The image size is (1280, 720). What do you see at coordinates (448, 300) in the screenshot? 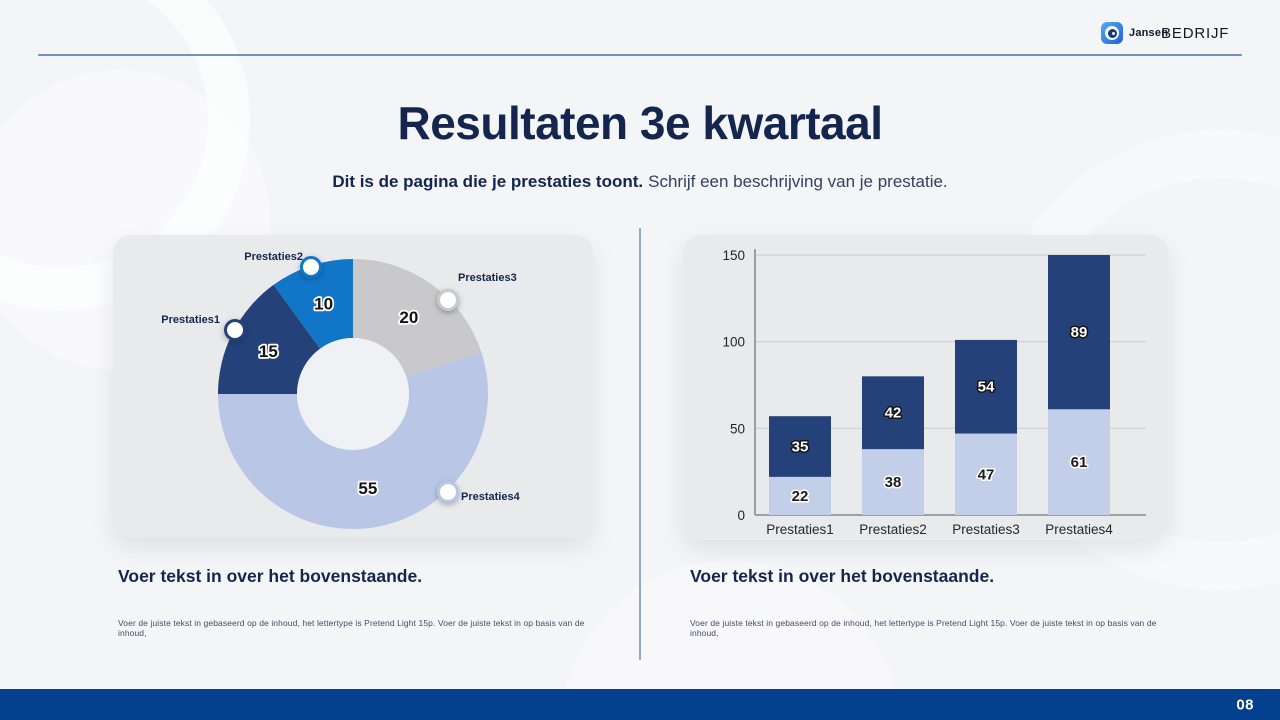
I see `donut-rim-marker-prestaties3` at bounding box center [448, 300].